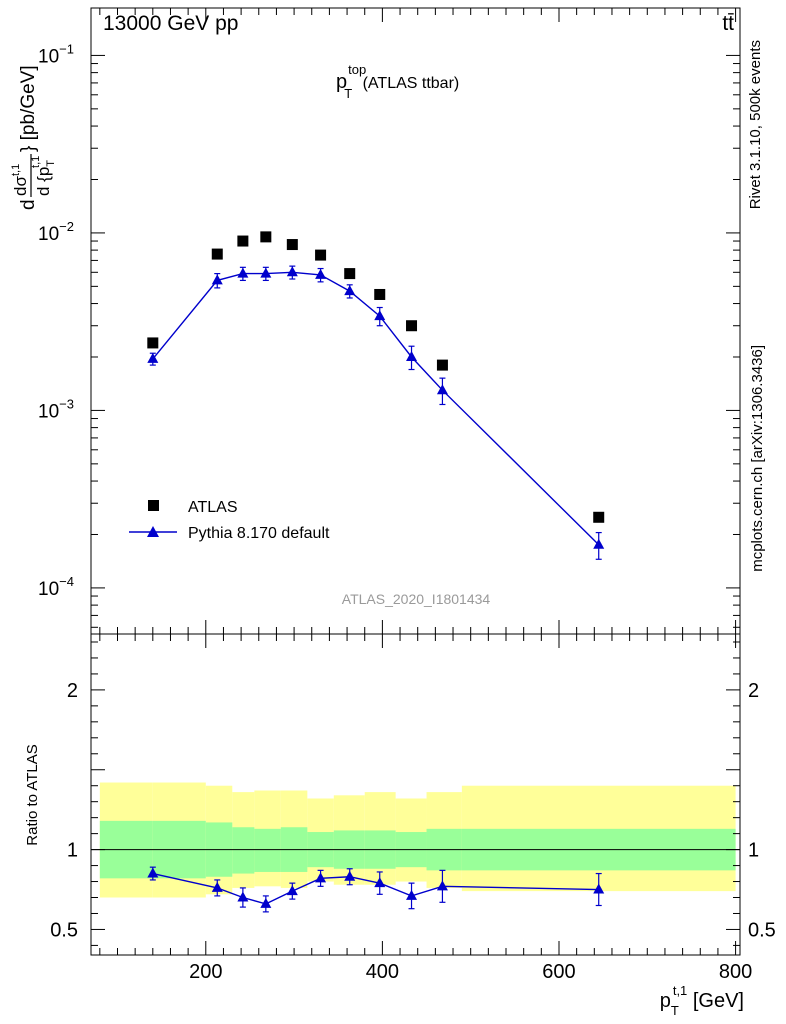 This screenshot has height=1024, width=786. I want to click on main-y-label: d dσt,1 d {pTt,1 } [pb/GeV], so click(33, 137).